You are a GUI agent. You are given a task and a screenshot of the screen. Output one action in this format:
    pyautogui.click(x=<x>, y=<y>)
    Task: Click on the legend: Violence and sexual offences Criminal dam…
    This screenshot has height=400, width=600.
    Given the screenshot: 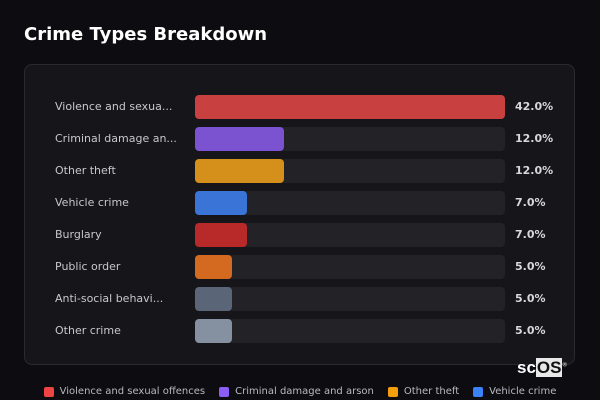 What is the action you would take?
    pyautogui.click(x=300, y=391)
    